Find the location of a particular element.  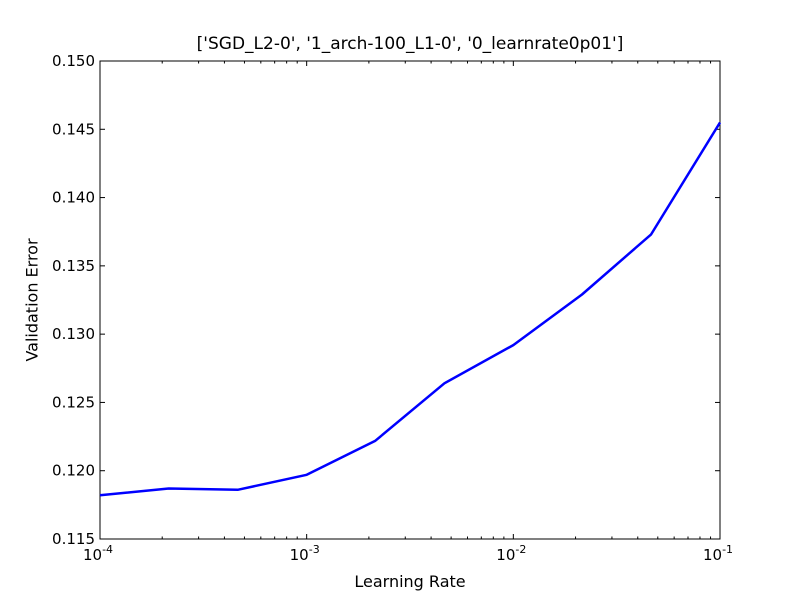

x-axis-label: Learning Rate is located at coordinates (410, 581).